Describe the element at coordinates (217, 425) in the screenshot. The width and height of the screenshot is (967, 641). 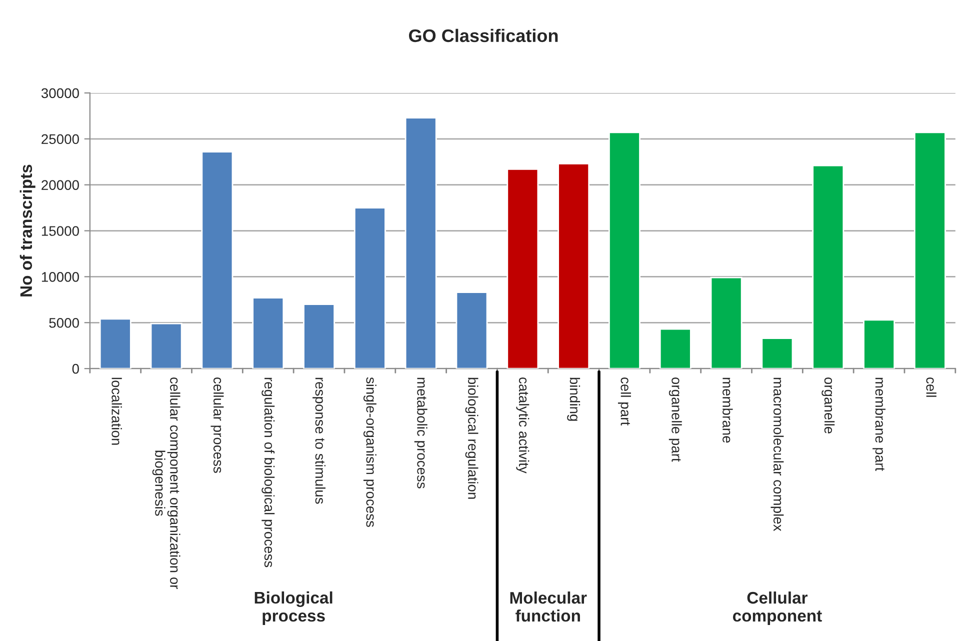
I see `x-tick-label: cellular process` at that location.